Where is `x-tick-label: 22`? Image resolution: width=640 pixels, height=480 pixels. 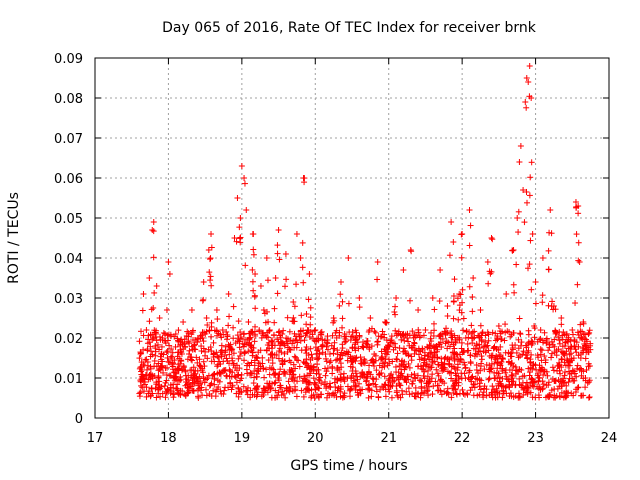
x-tick-label: 22 is located at coordinates (462, 438).